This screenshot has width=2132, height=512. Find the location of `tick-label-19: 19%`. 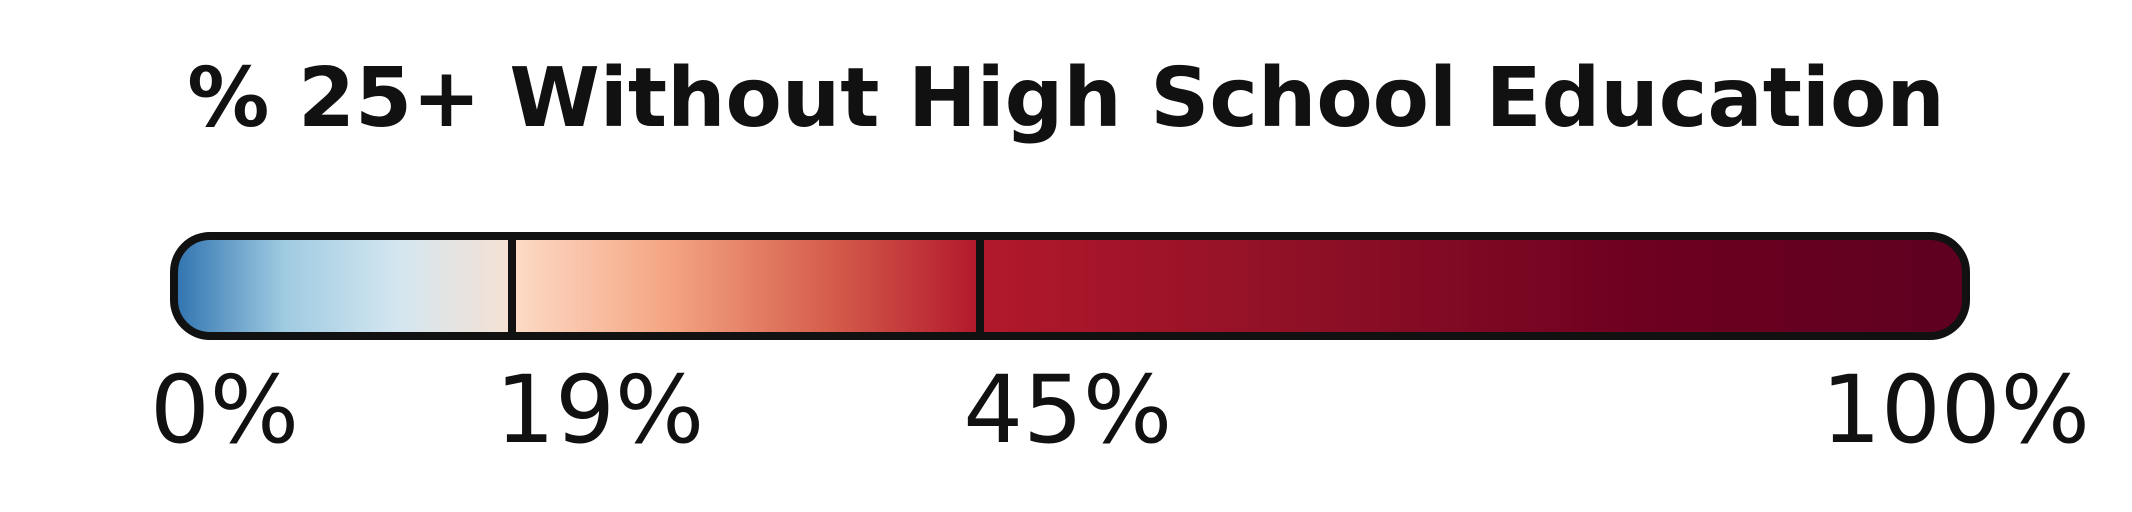

tick-label-19: 19% is located at coordinates (600, 410).